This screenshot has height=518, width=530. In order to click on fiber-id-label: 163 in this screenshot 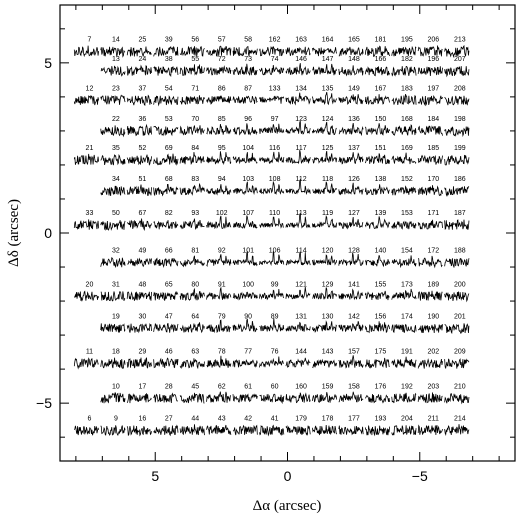, I will do `click(301, 40)`.